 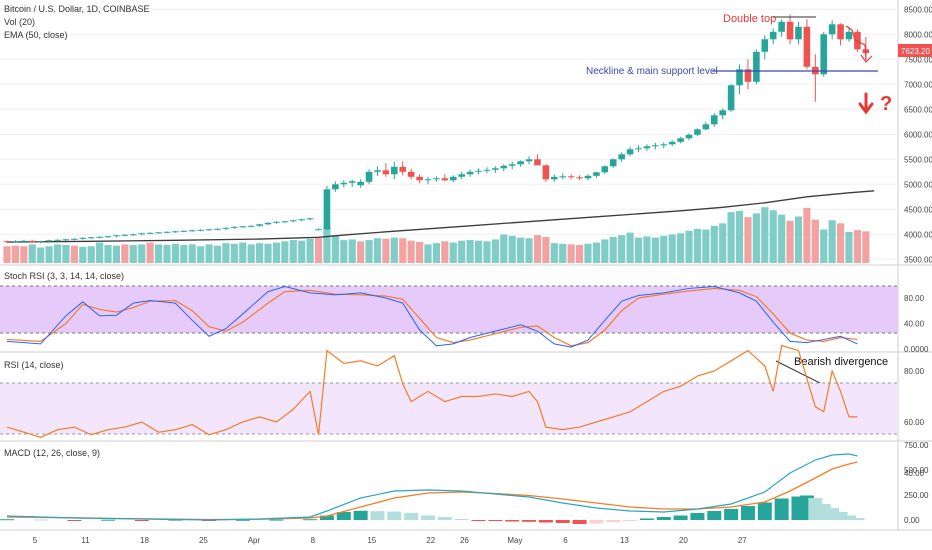 What do you see at coordinates (565, 540) in the screenshot?
I see `time-tick-label: 6` at bounding box center [565, 540].